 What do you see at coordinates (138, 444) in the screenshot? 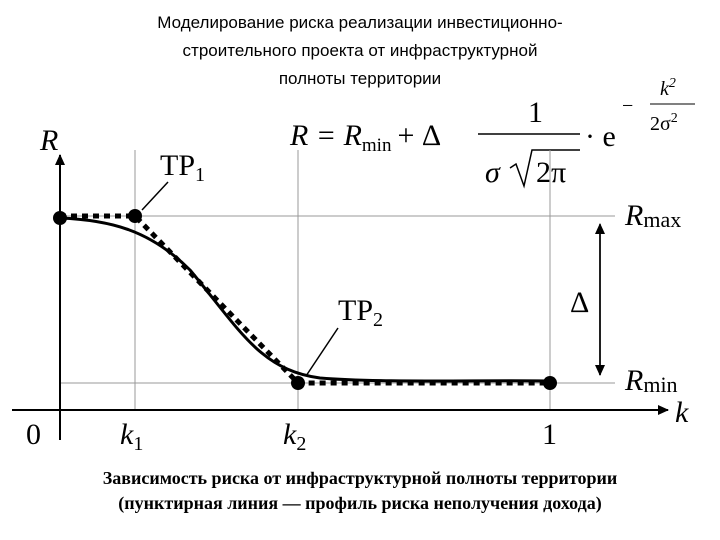
I see `x-label-sub: 1` at bounding box center [138, 444].